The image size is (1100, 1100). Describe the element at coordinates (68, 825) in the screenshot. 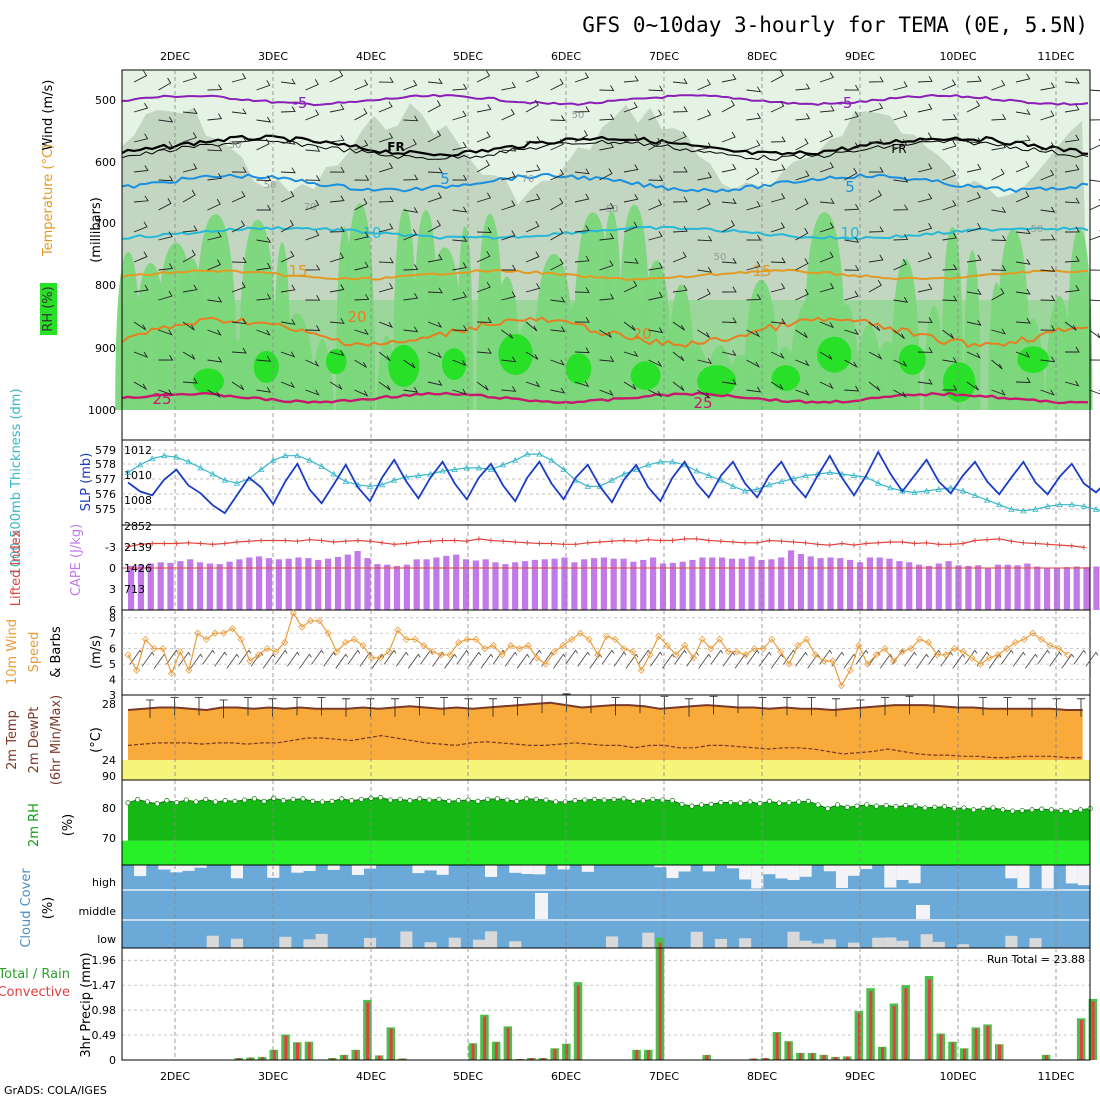

I see `axis-label-rh2m-unit: (%)` at that location.